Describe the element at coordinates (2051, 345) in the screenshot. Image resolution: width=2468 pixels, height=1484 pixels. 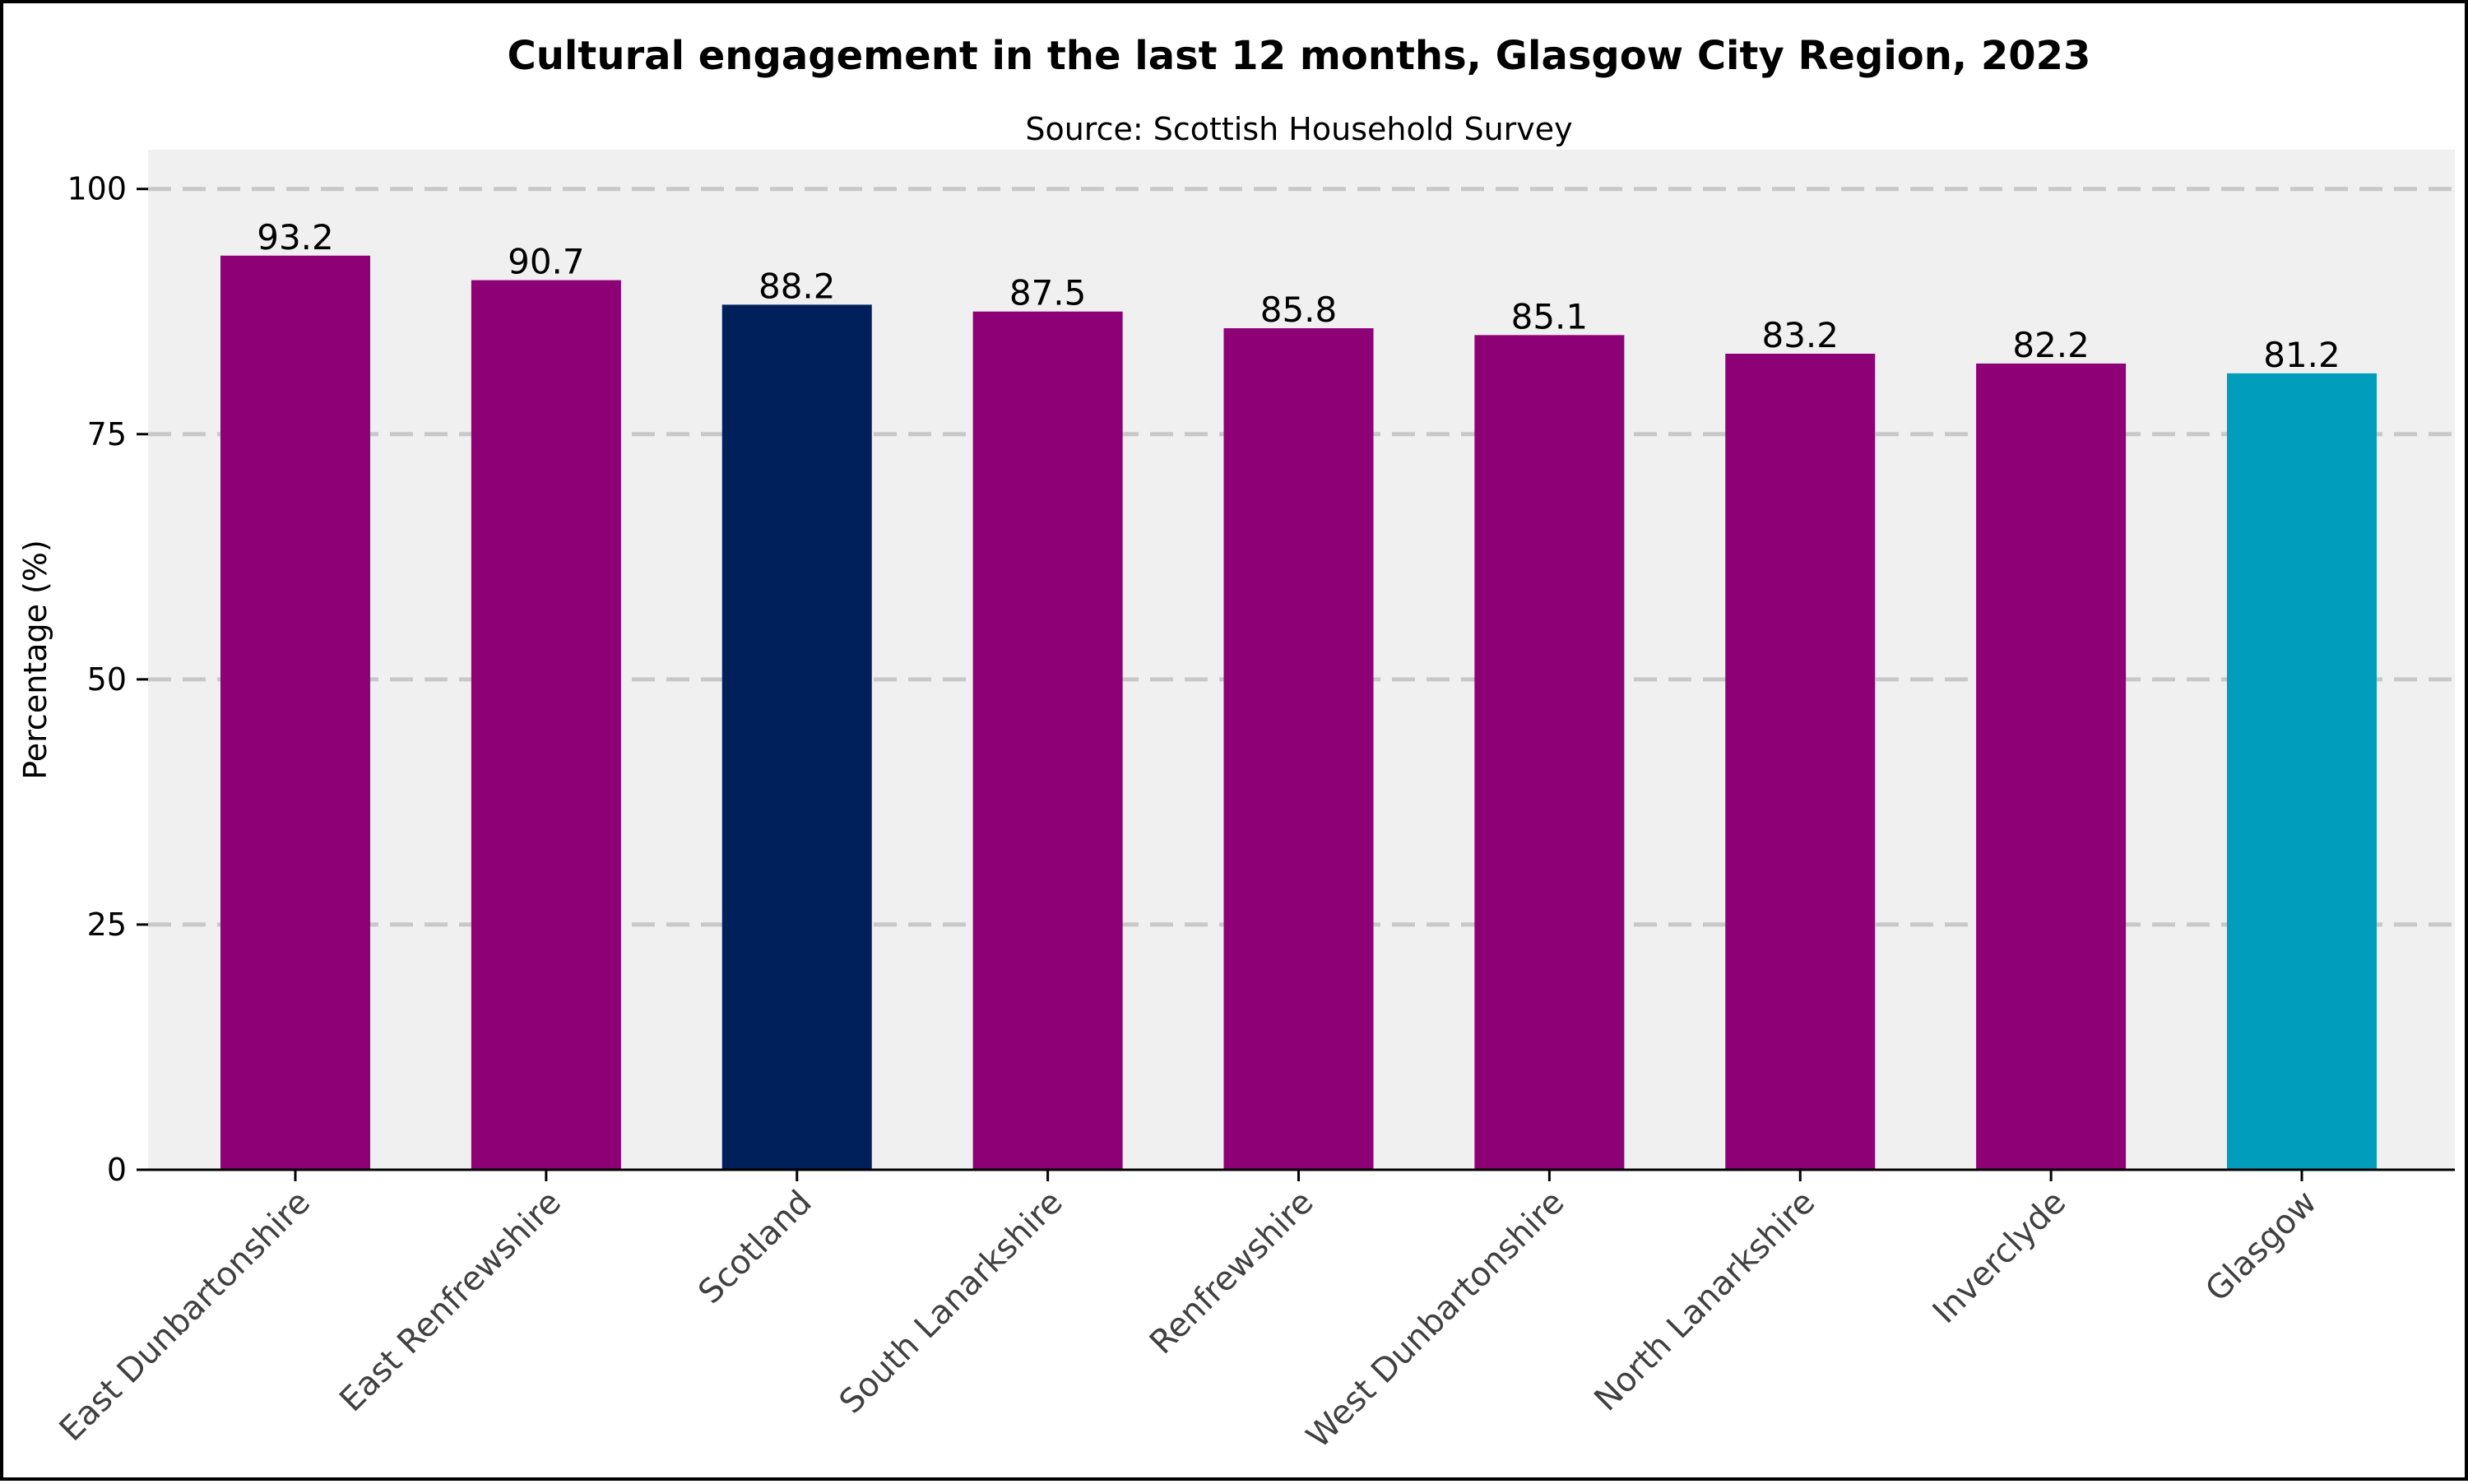
I see `data-label: 82.2` at that location.